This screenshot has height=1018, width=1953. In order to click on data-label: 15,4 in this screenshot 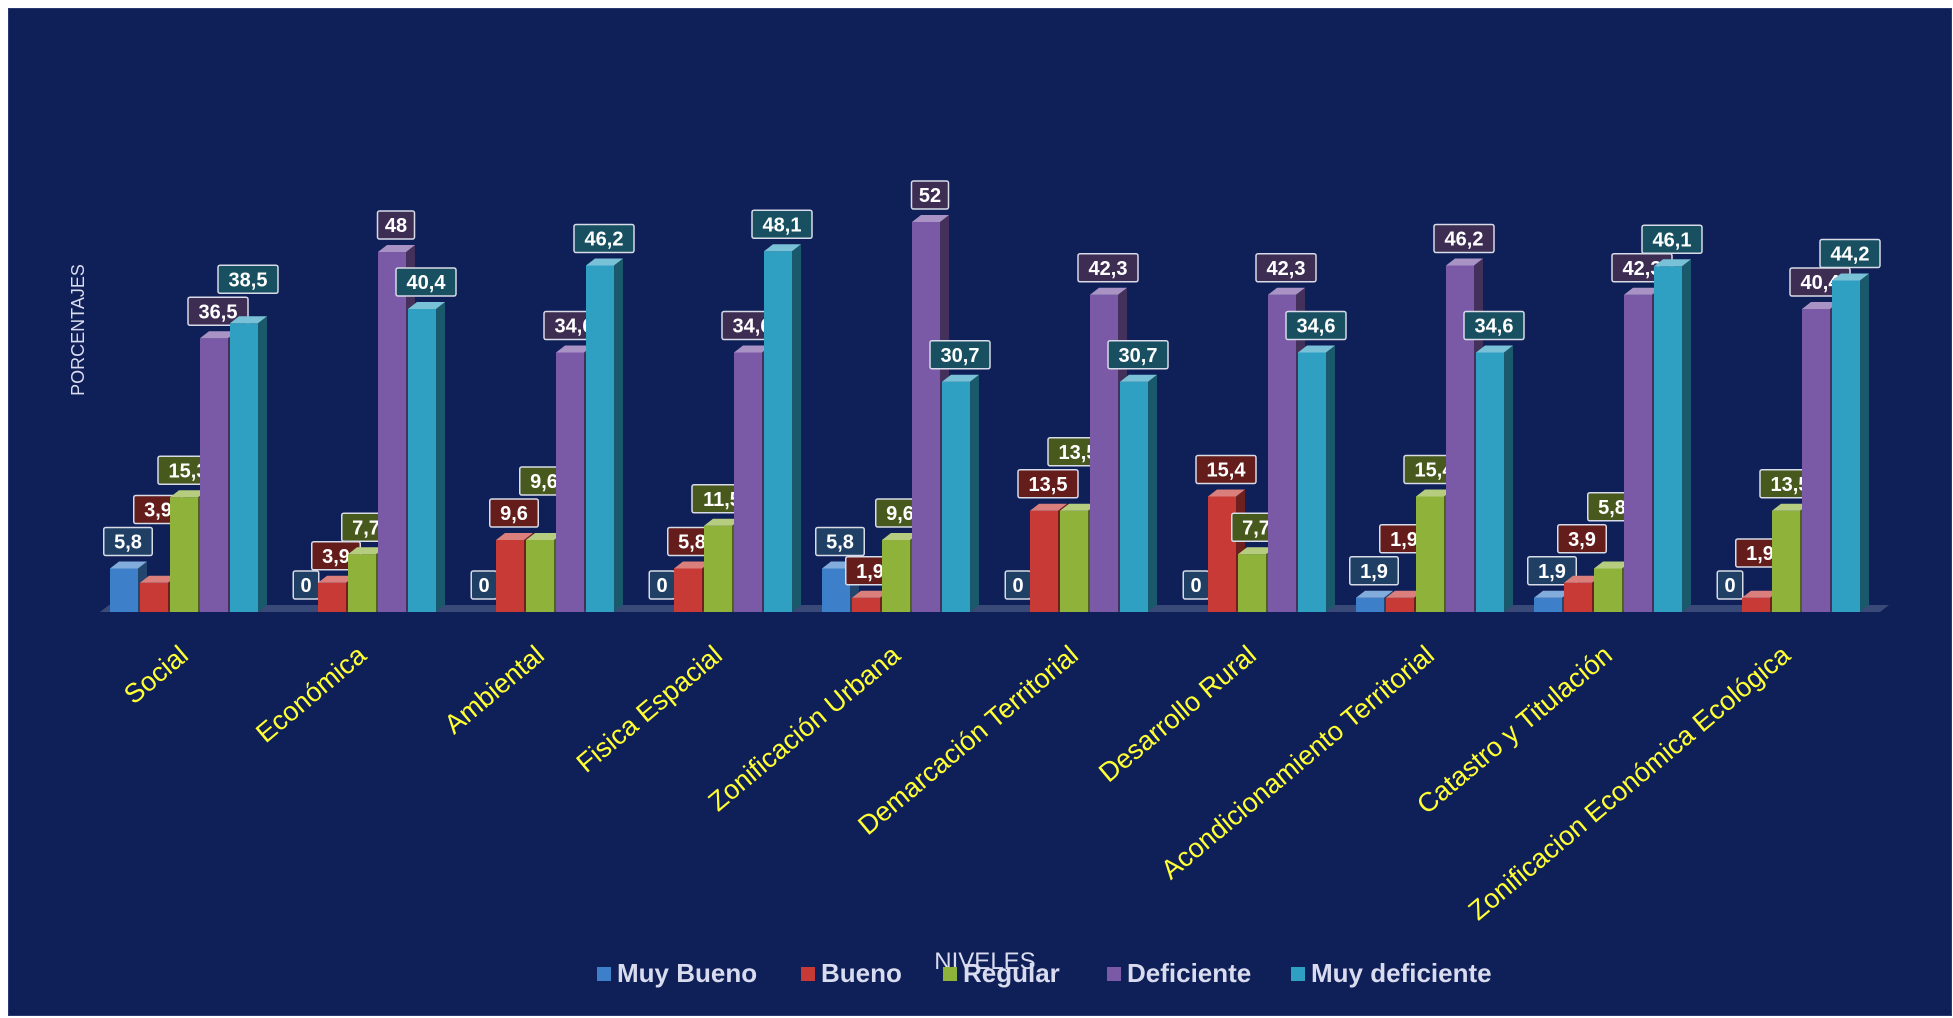, I will do `click(1226, 469)`.